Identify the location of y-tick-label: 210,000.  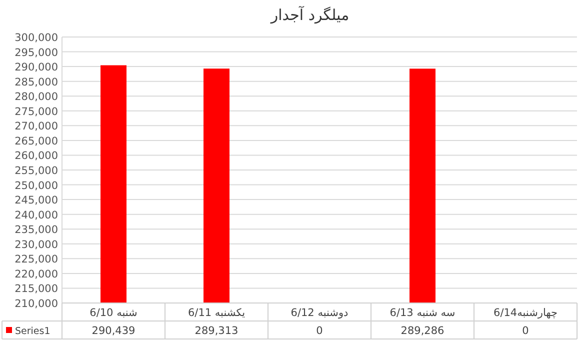
(36, 304).